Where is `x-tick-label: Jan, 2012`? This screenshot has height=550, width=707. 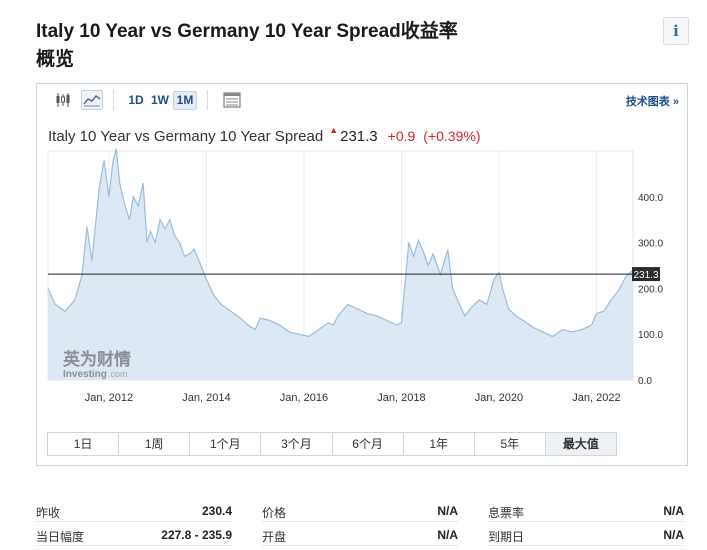 x-tick-label: Jan, 2012 is located at coordinates (109, 398).